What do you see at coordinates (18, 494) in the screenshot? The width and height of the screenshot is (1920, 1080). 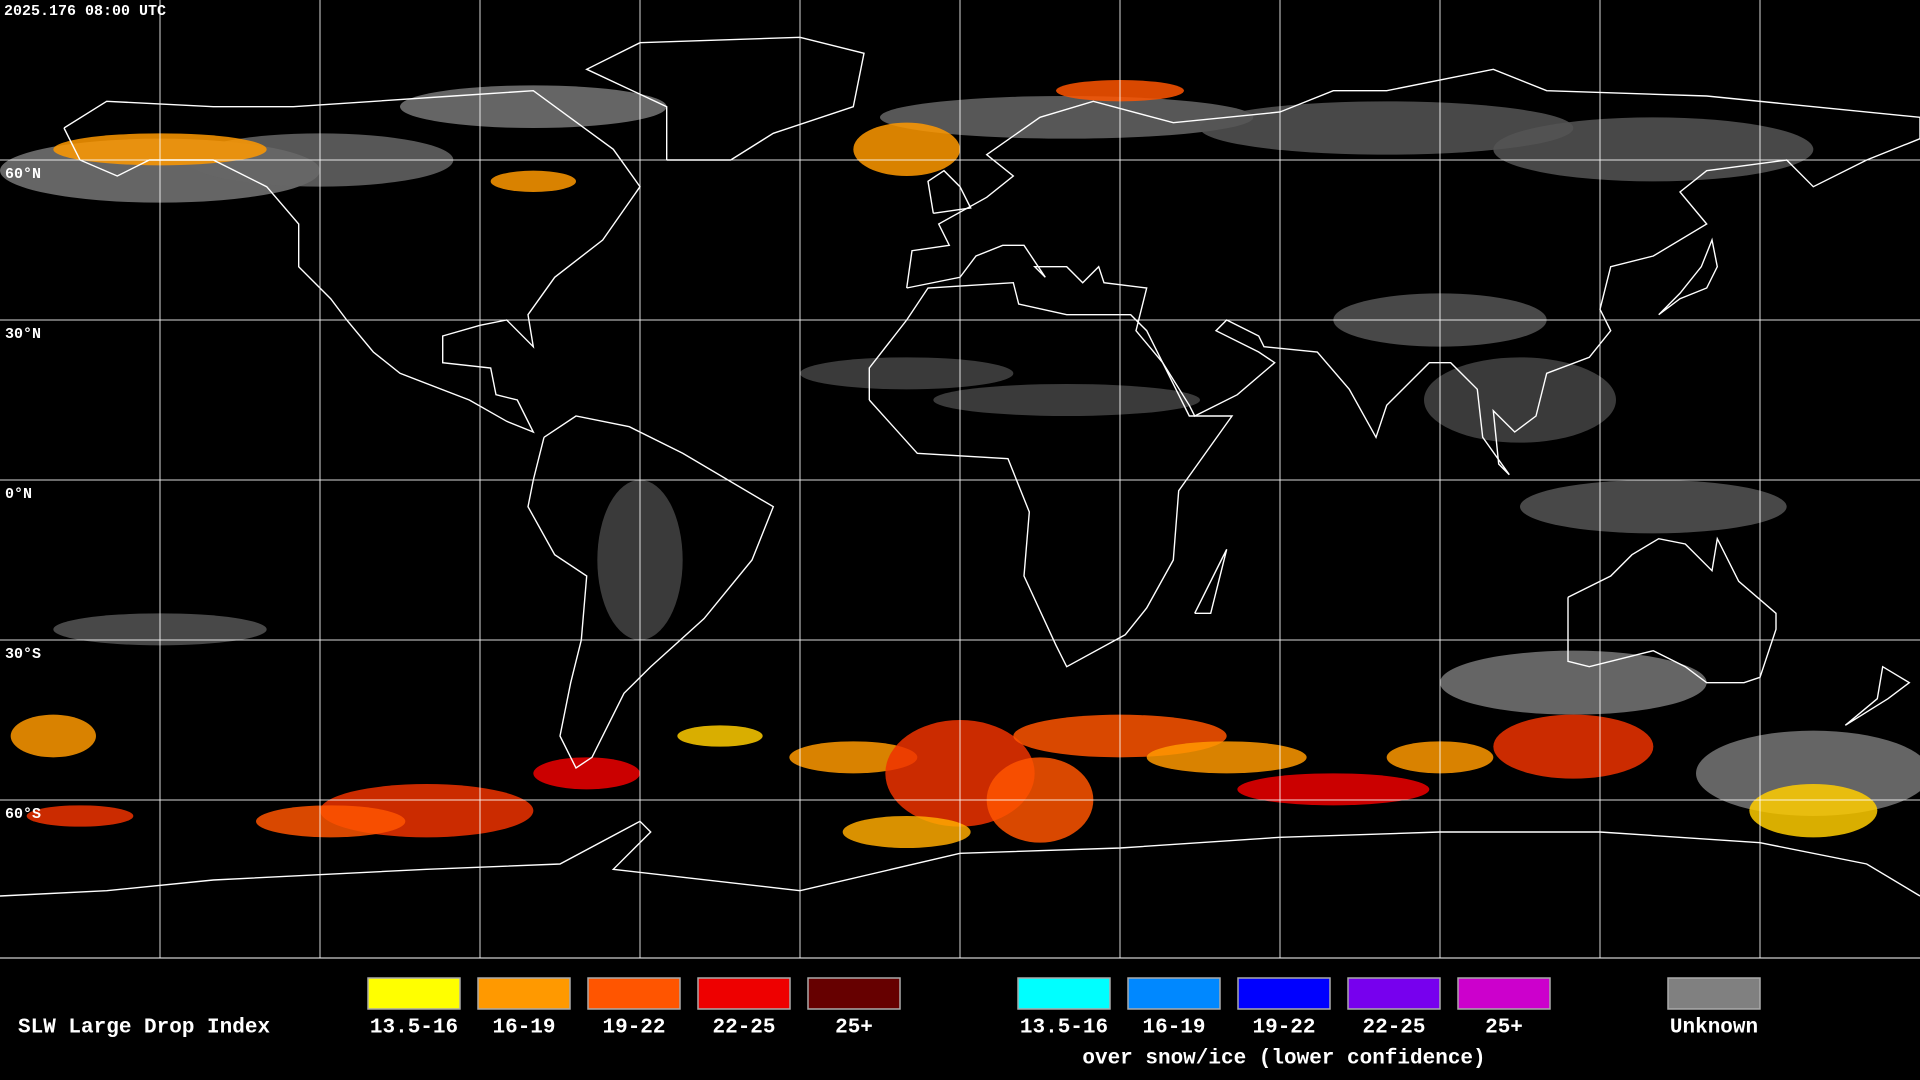 I see `latitude-label: 0°N` at bounding box center [18, 494].